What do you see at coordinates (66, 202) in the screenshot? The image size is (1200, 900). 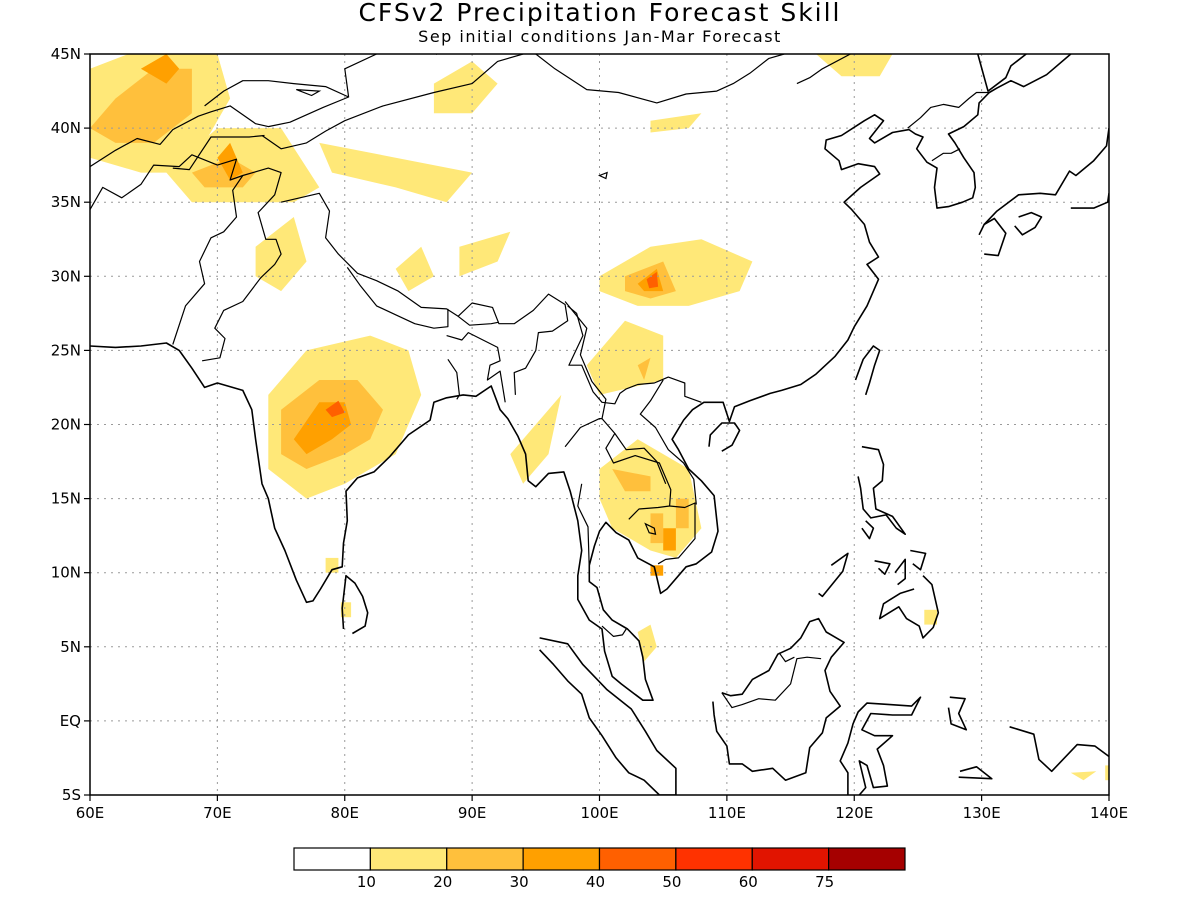 I see `latitude-tick-label: 35N` at bounding box center [66, 202].